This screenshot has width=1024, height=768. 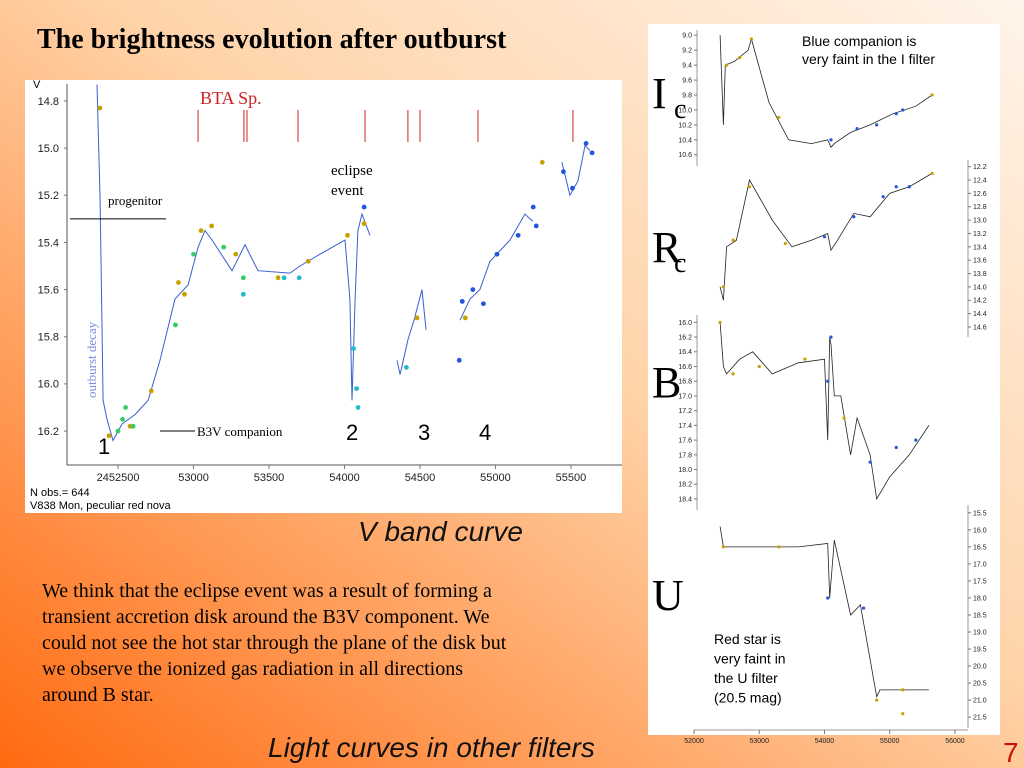 What do you see at coordinates (352, 432) in the screenshot?
I see `event-number: 2` at bounding box center [352, 432].